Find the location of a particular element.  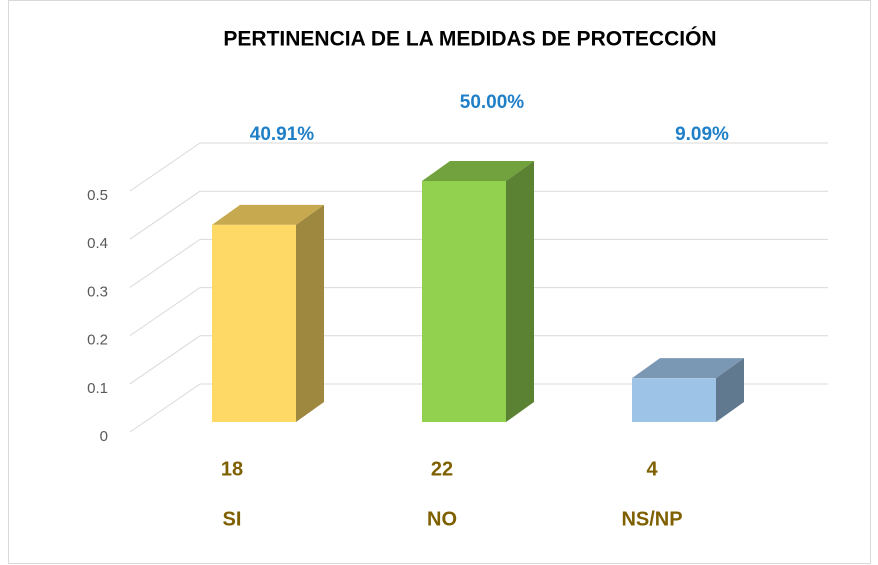

value-label: 40.91% is located at coordinates (282, 134).